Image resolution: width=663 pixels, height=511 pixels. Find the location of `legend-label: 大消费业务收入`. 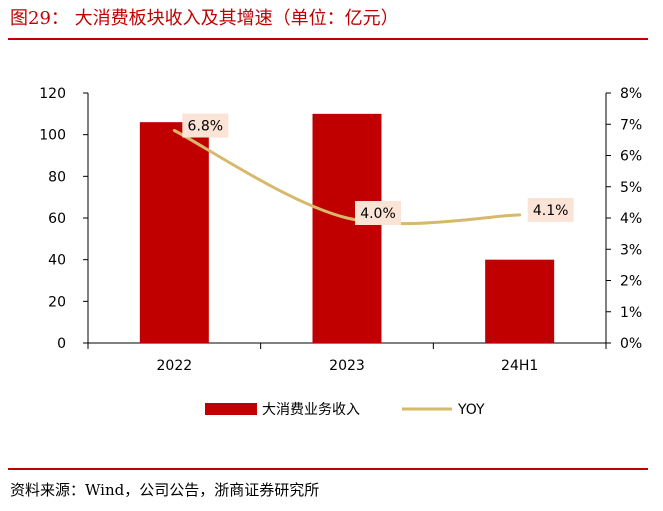

legend-label: 大消费业务收入 is located at coordinates (311, 410).